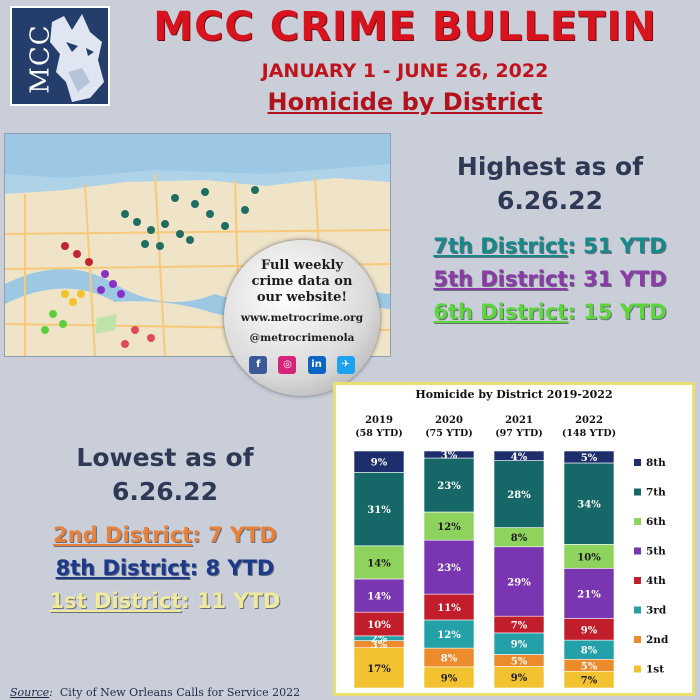 Image resolution: width=700 pixels, height=700 pixels. I want to click on bulletin-title: MCC CRIME BULLETIN, so click(405, 27).